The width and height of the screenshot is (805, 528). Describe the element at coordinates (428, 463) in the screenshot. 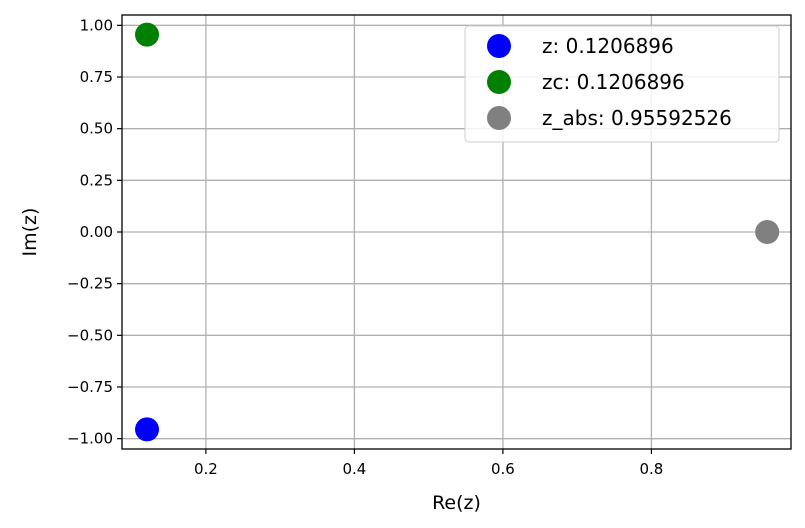

I see `x-axis-ticks: 0.2 0.4 0.6 0.8` at that location.